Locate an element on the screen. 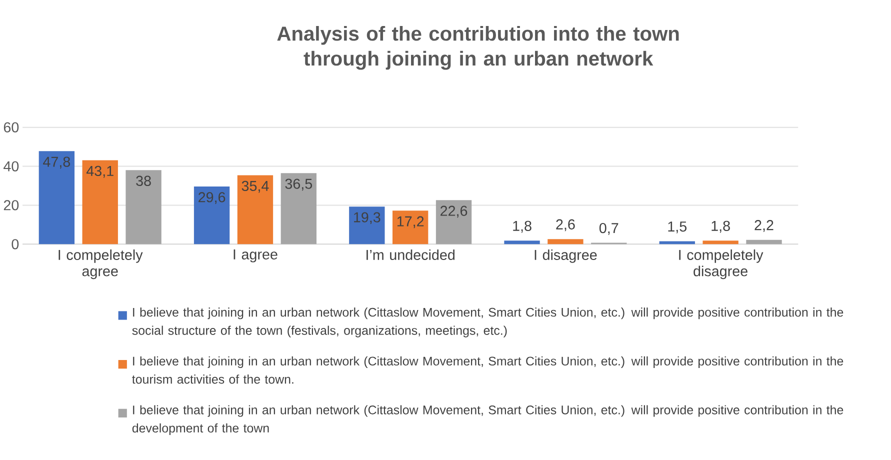 This screenshot has width=891, height=460. x-tick-label: I’m undecided is located at coordinates (410, 255).